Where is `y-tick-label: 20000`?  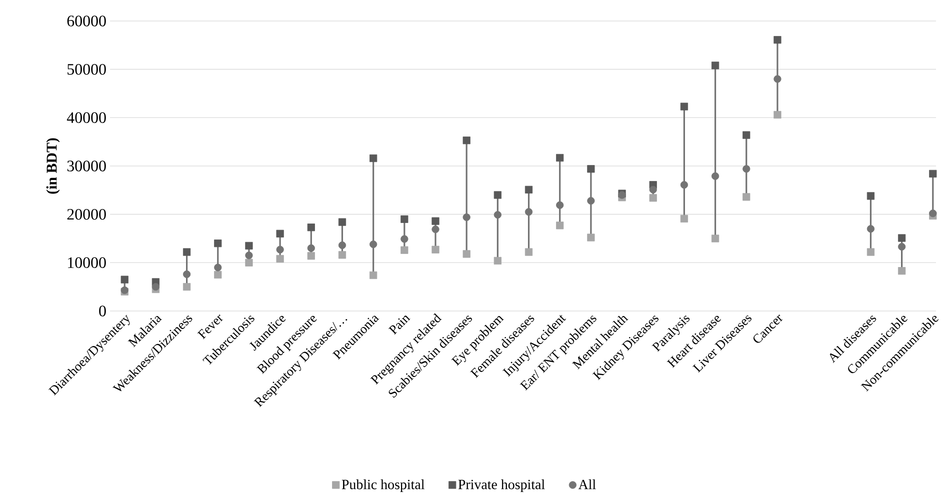
y-tick-label: 20000 is located at coordinates (86, 214).